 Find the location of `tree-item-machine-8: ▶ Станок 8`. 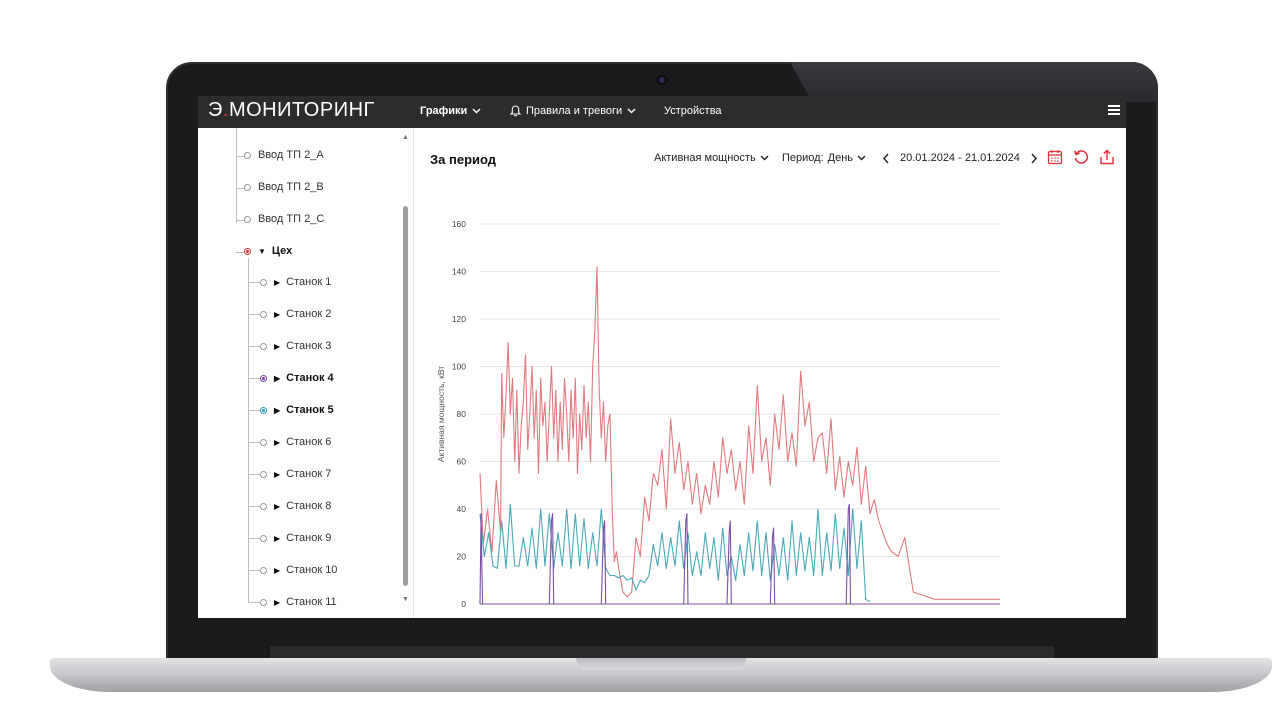

tree-item-machine-8: ▶ Станок 8 is located at coordinates (289, 506).